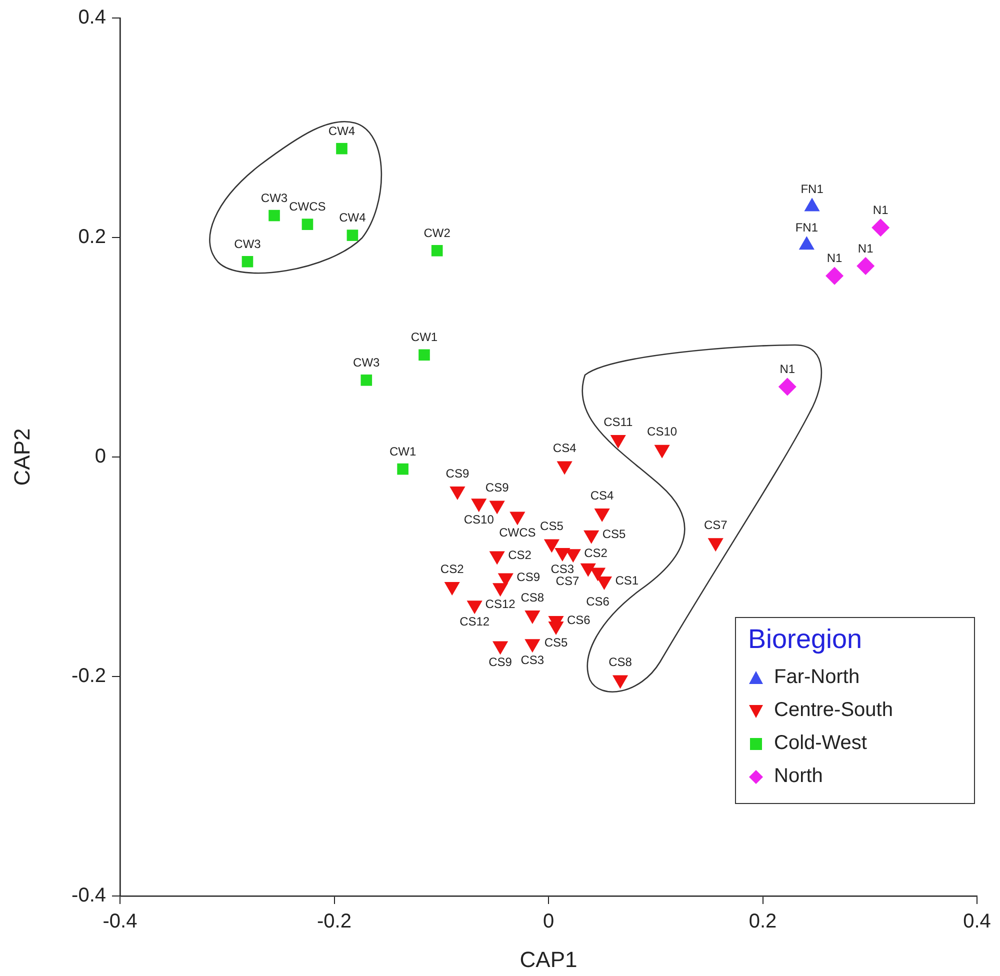 Image resolution: width=1000 pixels, height=976 pixels. What do you see at coordinates (817, 677) in the screenshot?
I see `legend-label: Far-North` at bounding box center [817, 677].